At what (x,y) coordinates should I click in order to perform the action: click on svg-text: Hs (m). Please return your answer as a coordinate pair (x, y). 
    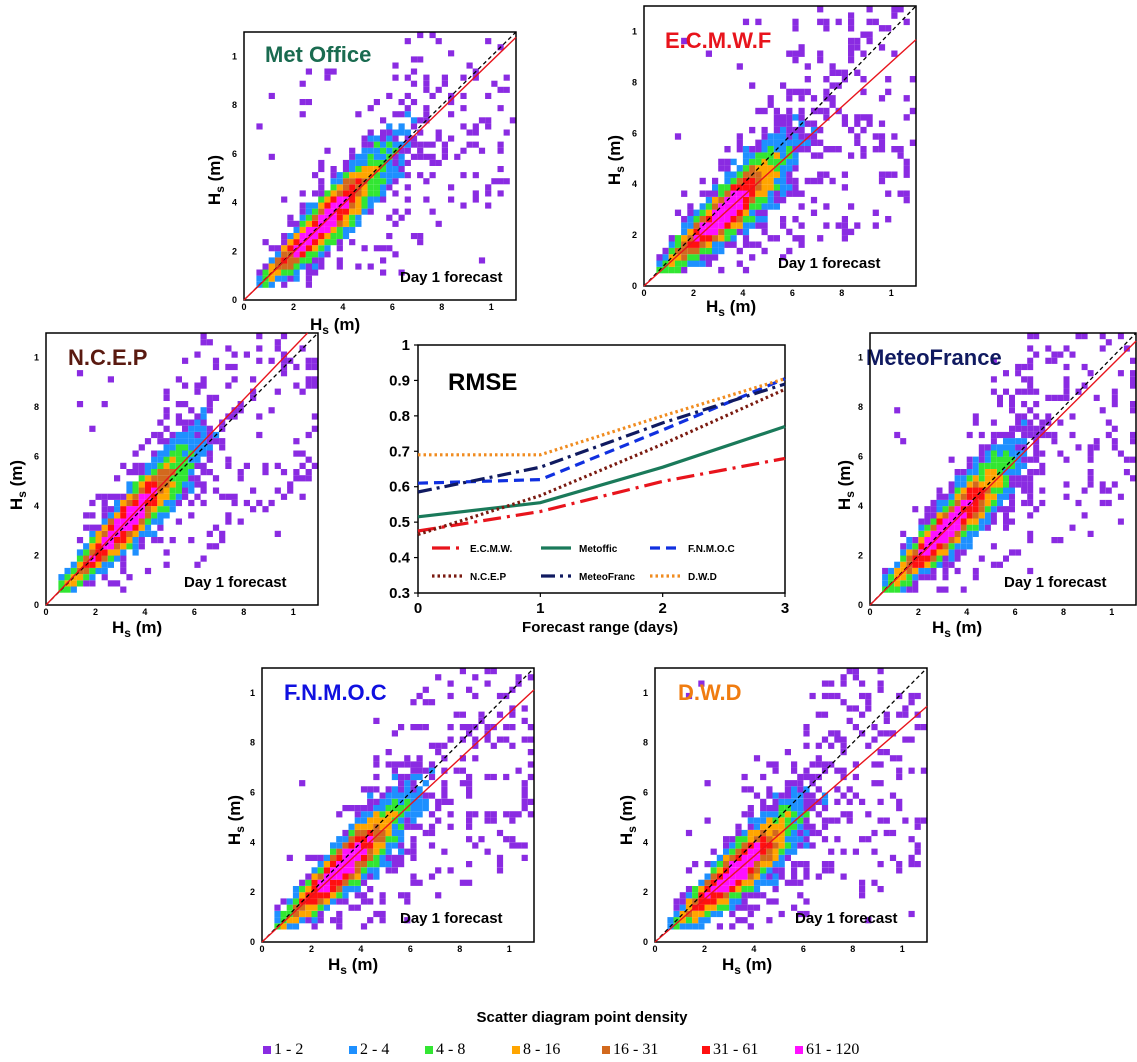
    Looking at the image, I should click on (236, 820).